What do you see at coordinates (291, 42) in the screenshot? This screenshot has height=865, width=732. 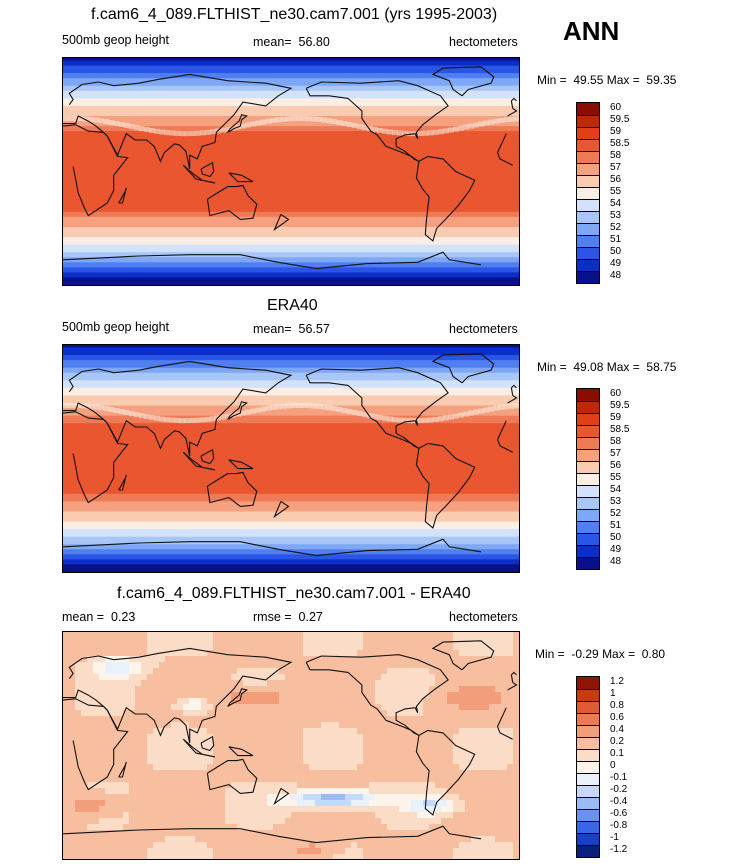 I see `panel1-mean-label: mean= 56.80` at bounding box center [291, 42].